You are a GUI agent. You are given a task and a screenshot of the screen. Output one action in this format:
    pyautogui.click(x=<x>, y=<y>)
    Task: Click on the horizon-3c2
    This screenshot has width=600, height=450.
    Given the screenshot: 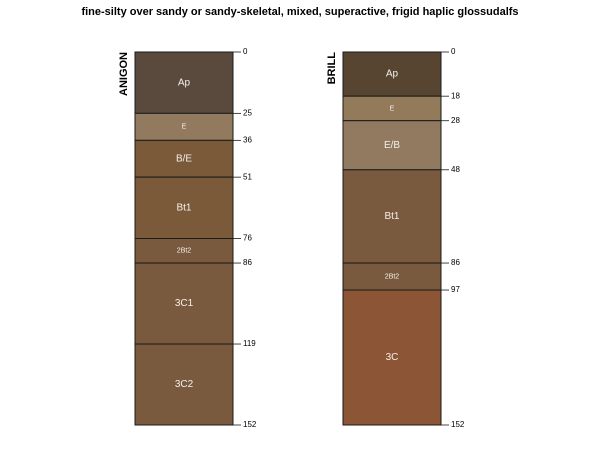 What is the action you would take?
    pyautogui.click(x=184, y=384)
    